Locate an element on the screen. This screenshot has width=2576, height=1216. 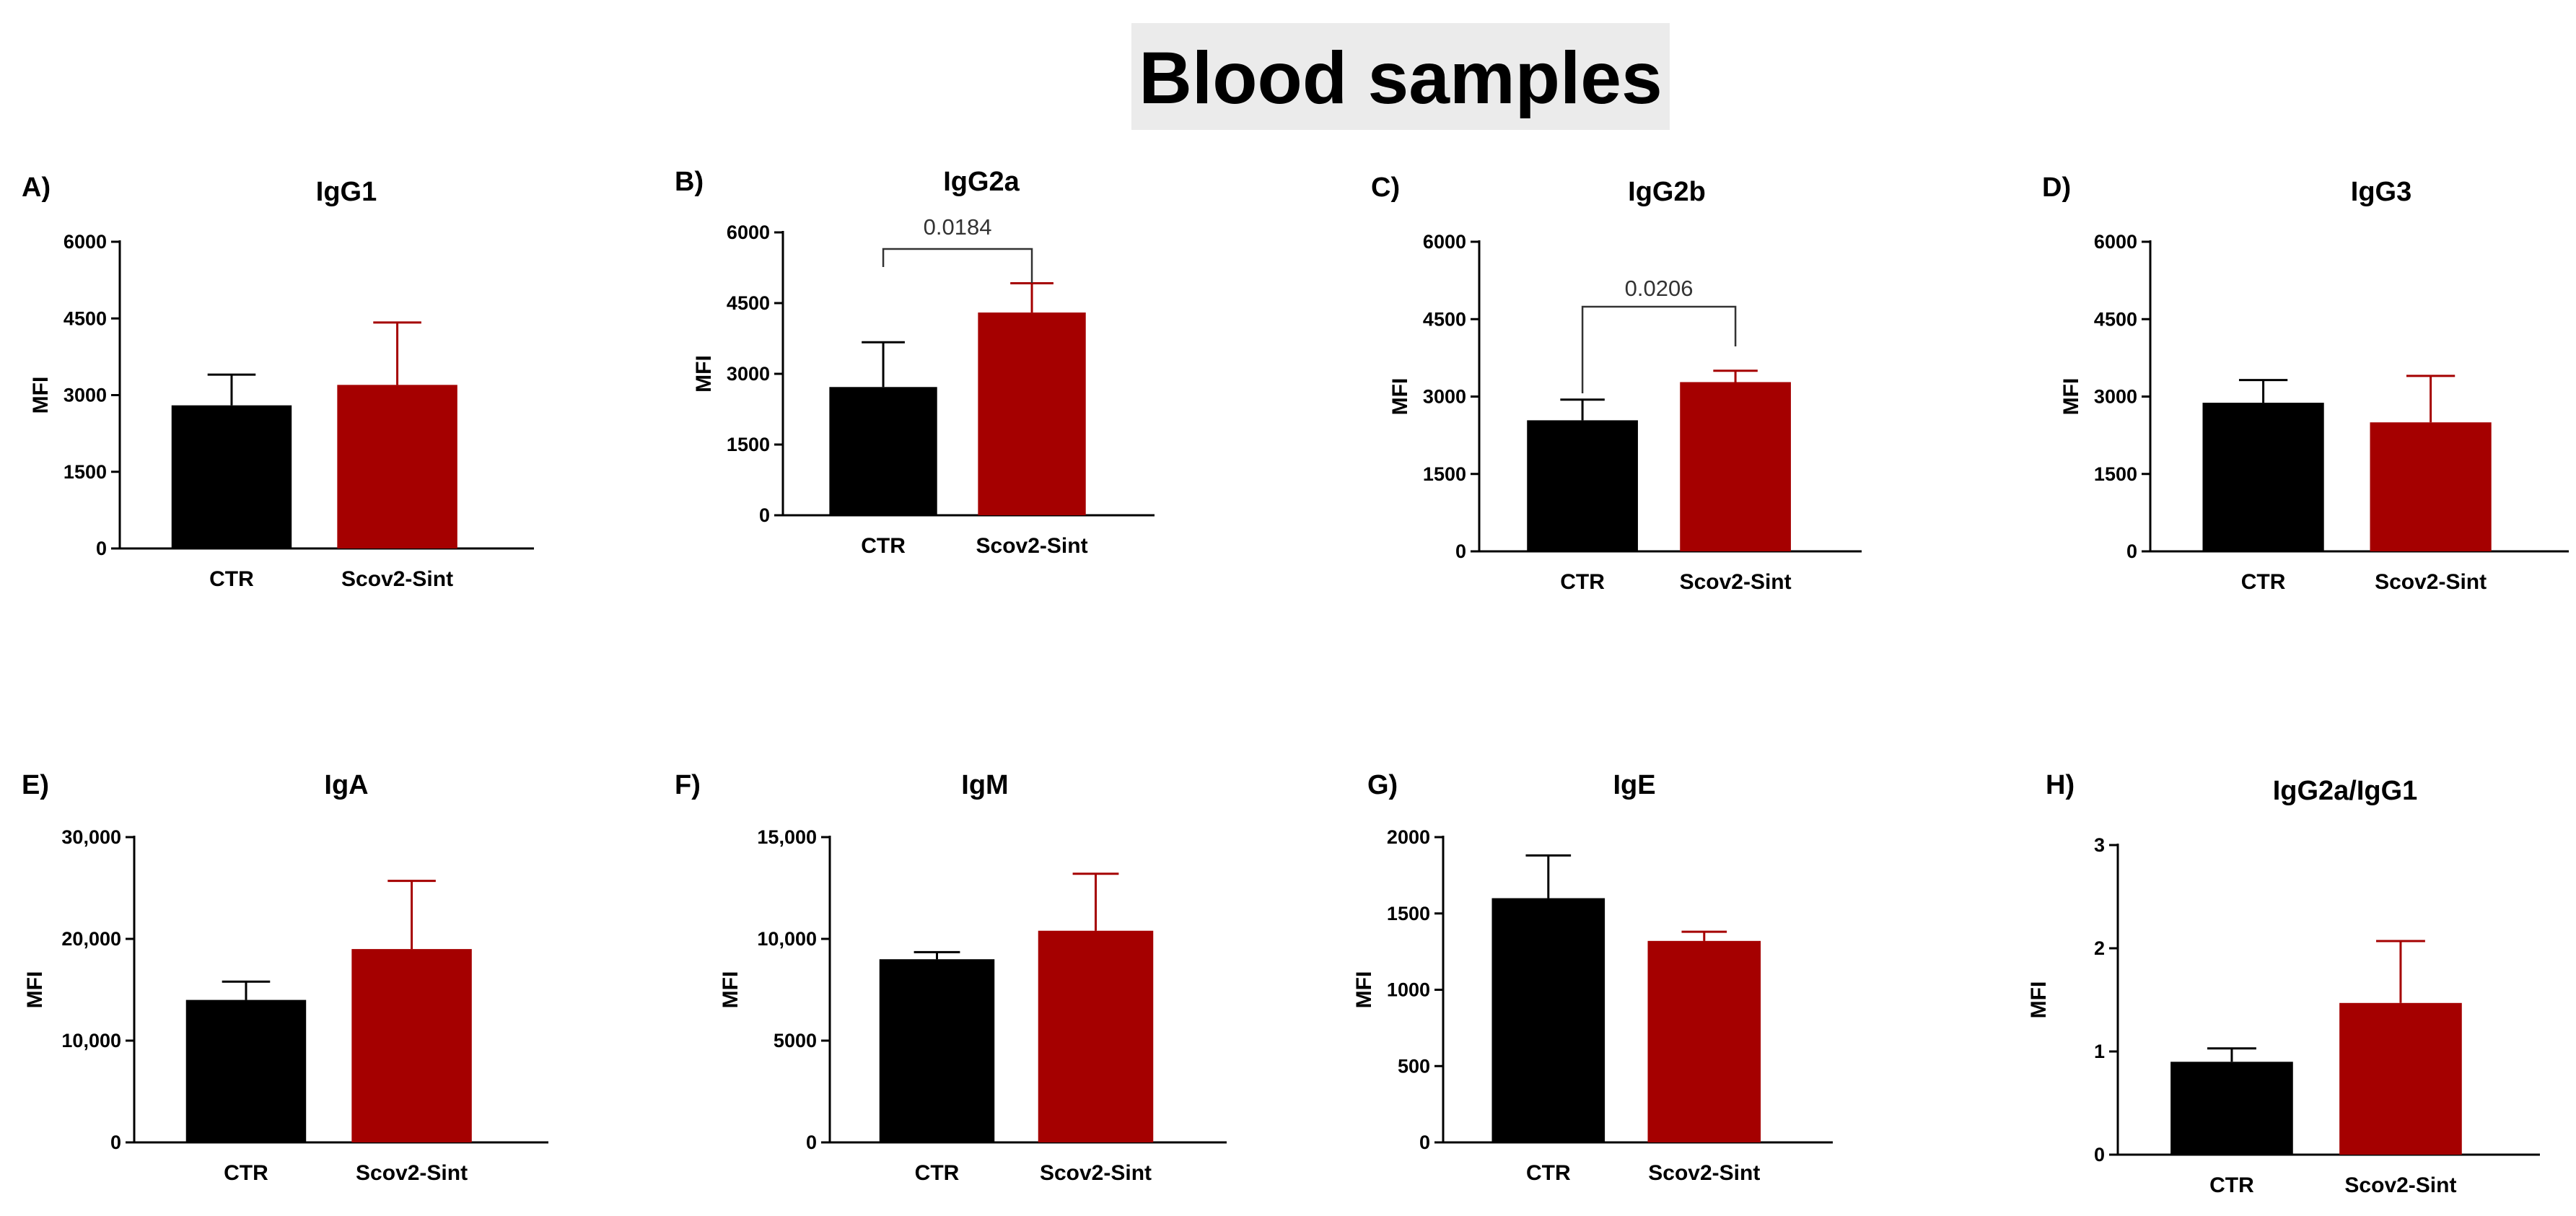
page-title: Blood samples is located at coordinates (1400, 78).